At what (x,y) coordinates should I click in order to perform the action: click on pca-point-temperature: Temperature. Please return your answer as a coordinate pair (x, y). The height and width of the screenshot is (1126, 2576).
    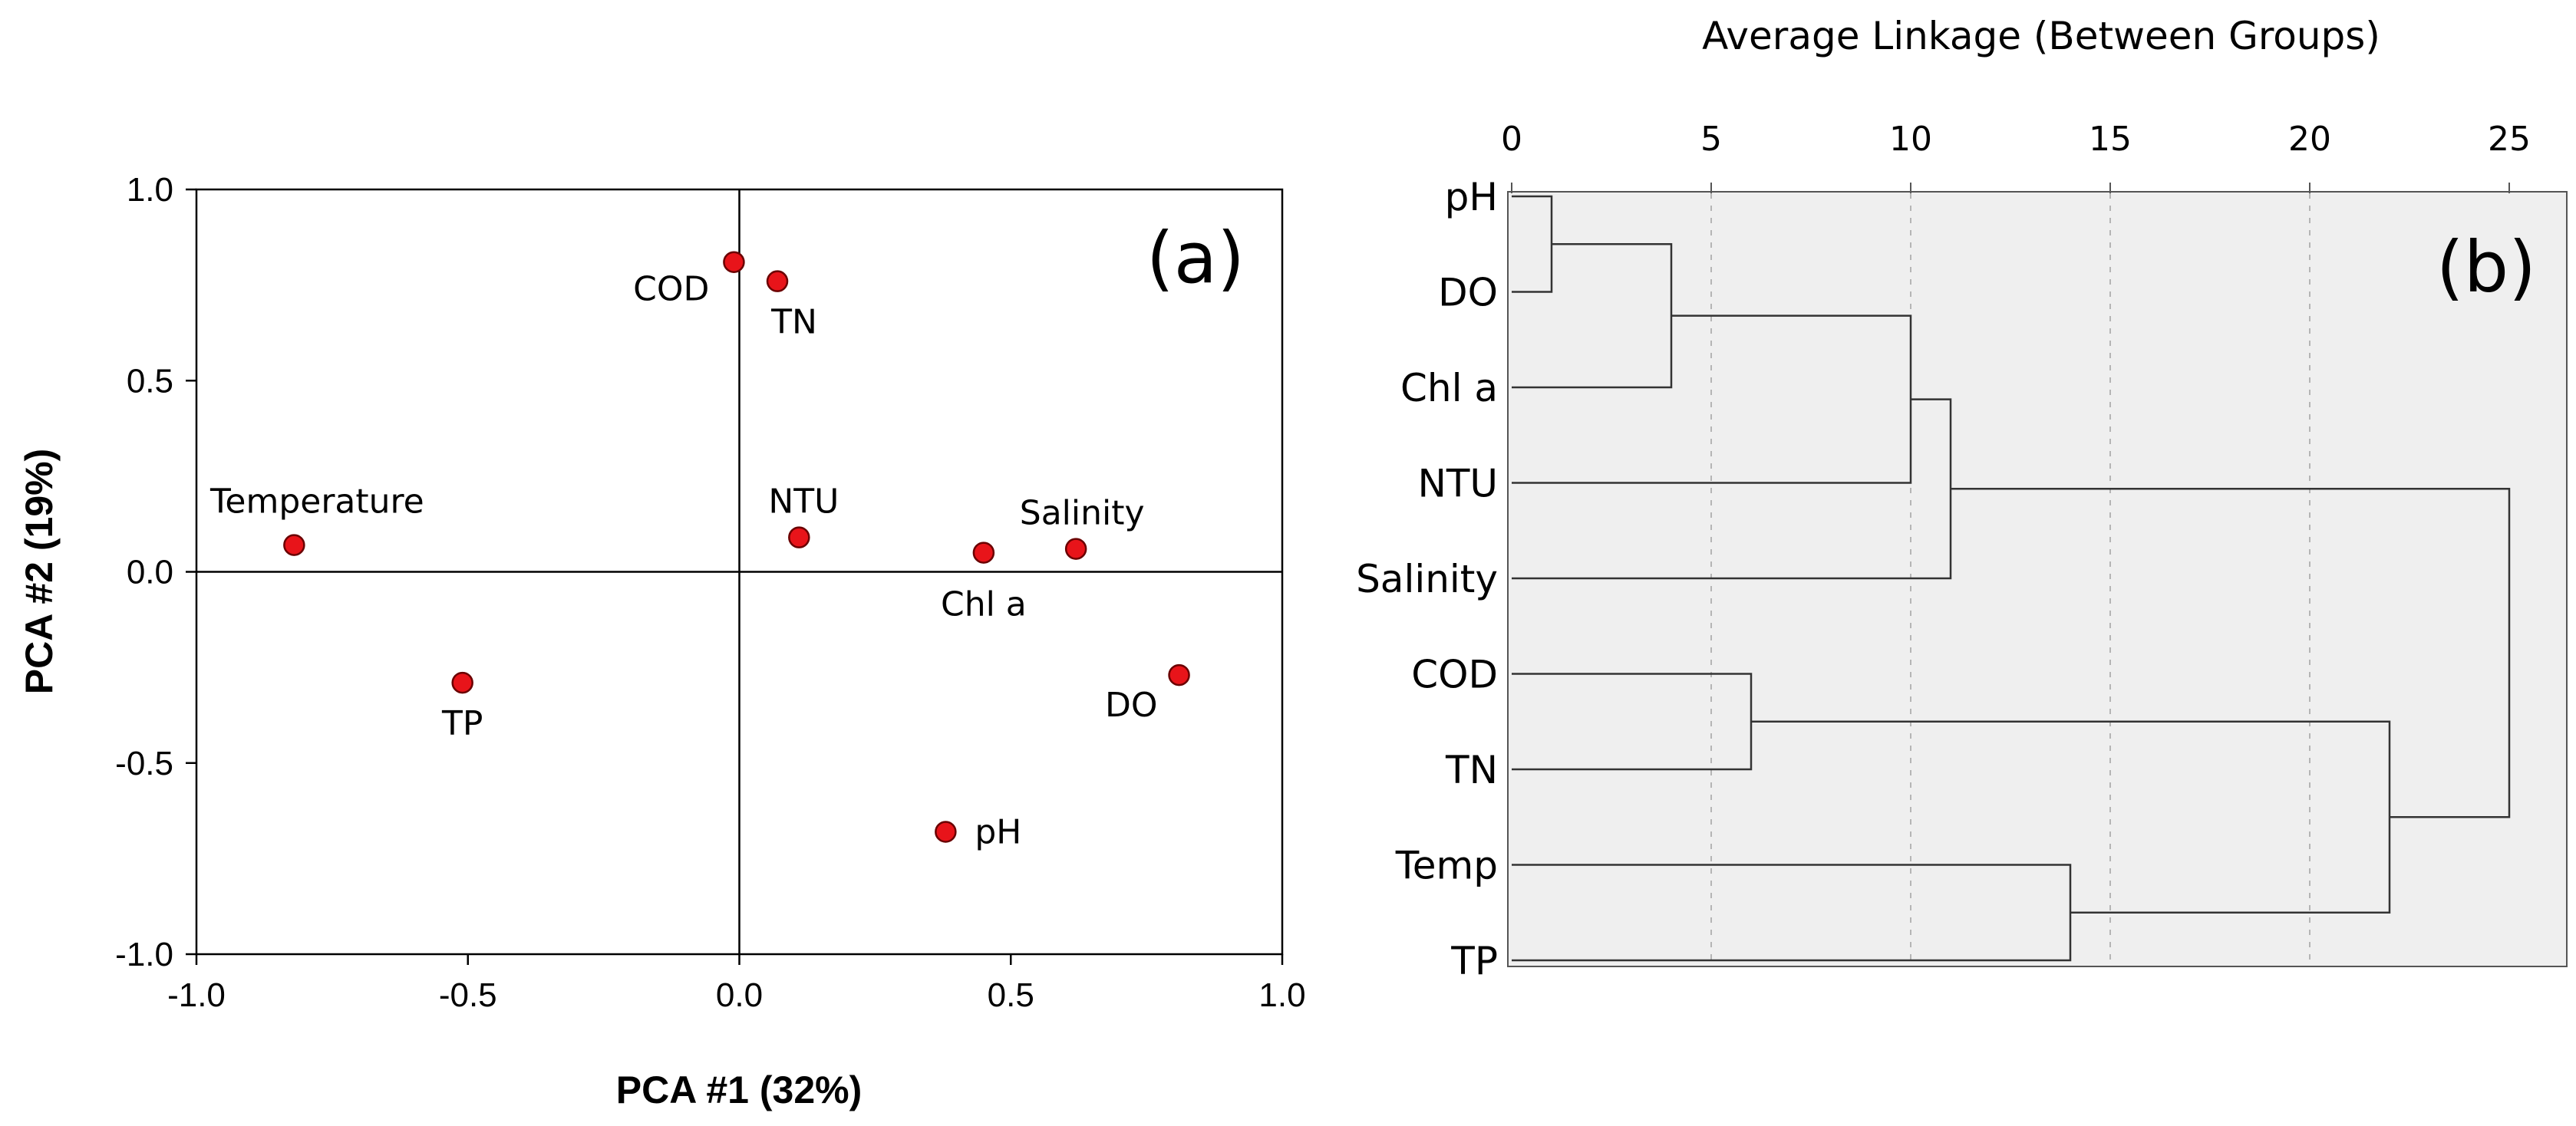
    Looking at the image, I should click on (316, 519).